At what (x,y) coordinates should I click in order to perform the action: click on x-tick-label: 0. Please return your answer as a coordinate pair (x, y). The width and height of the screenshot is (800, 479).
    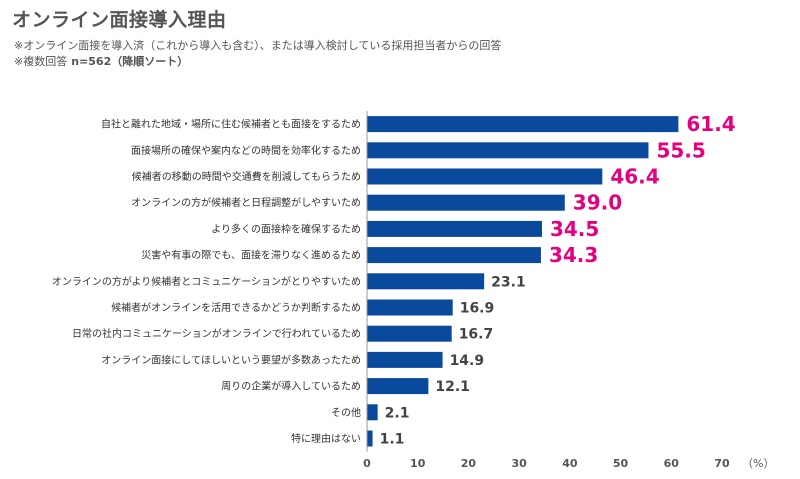
    Looking at the image, I should click on (367, 463).